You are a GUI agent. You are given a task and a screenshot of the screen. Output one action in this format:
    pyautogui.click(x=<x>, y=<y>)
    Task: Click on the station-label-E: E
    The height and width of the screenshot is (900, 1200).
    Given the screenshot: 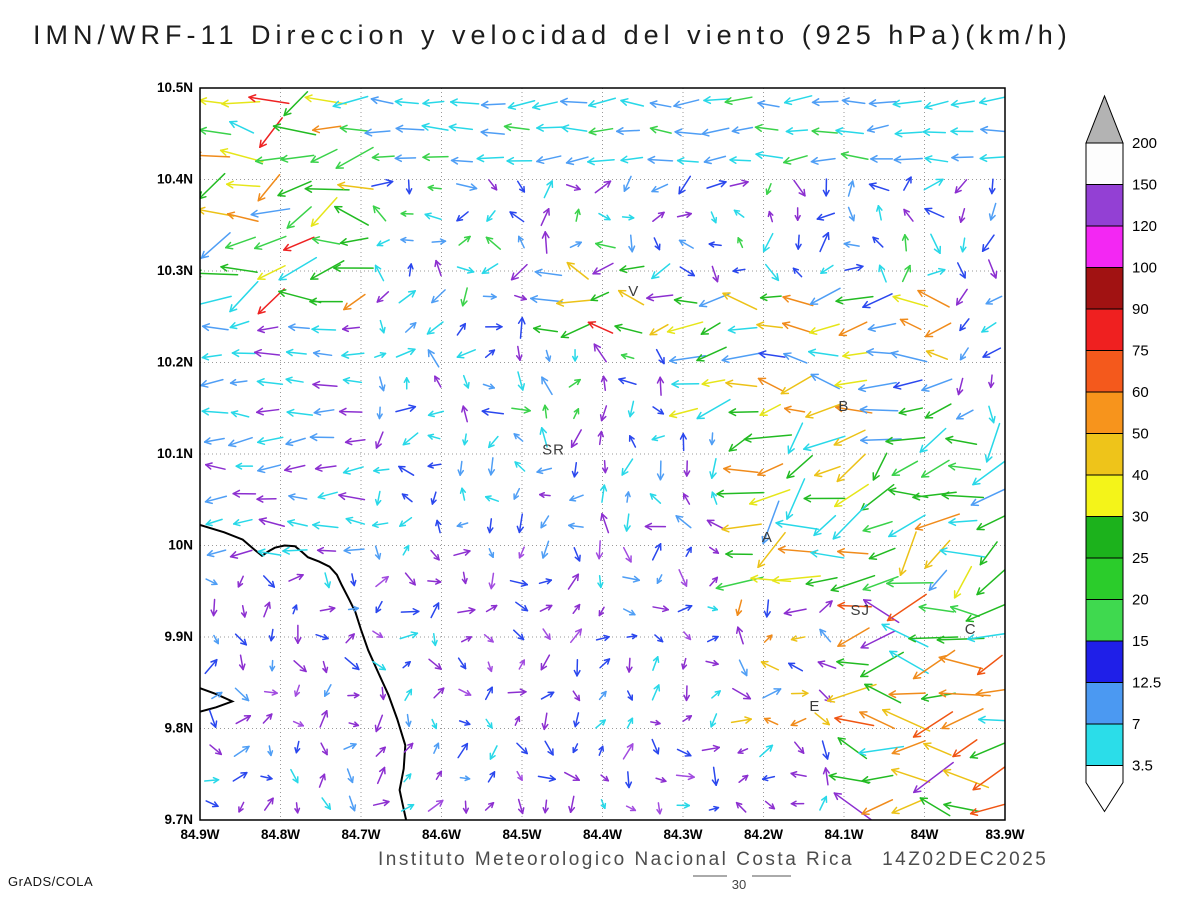 What is the action you would take?
    pyautogui.click(x=814, y=706)
    